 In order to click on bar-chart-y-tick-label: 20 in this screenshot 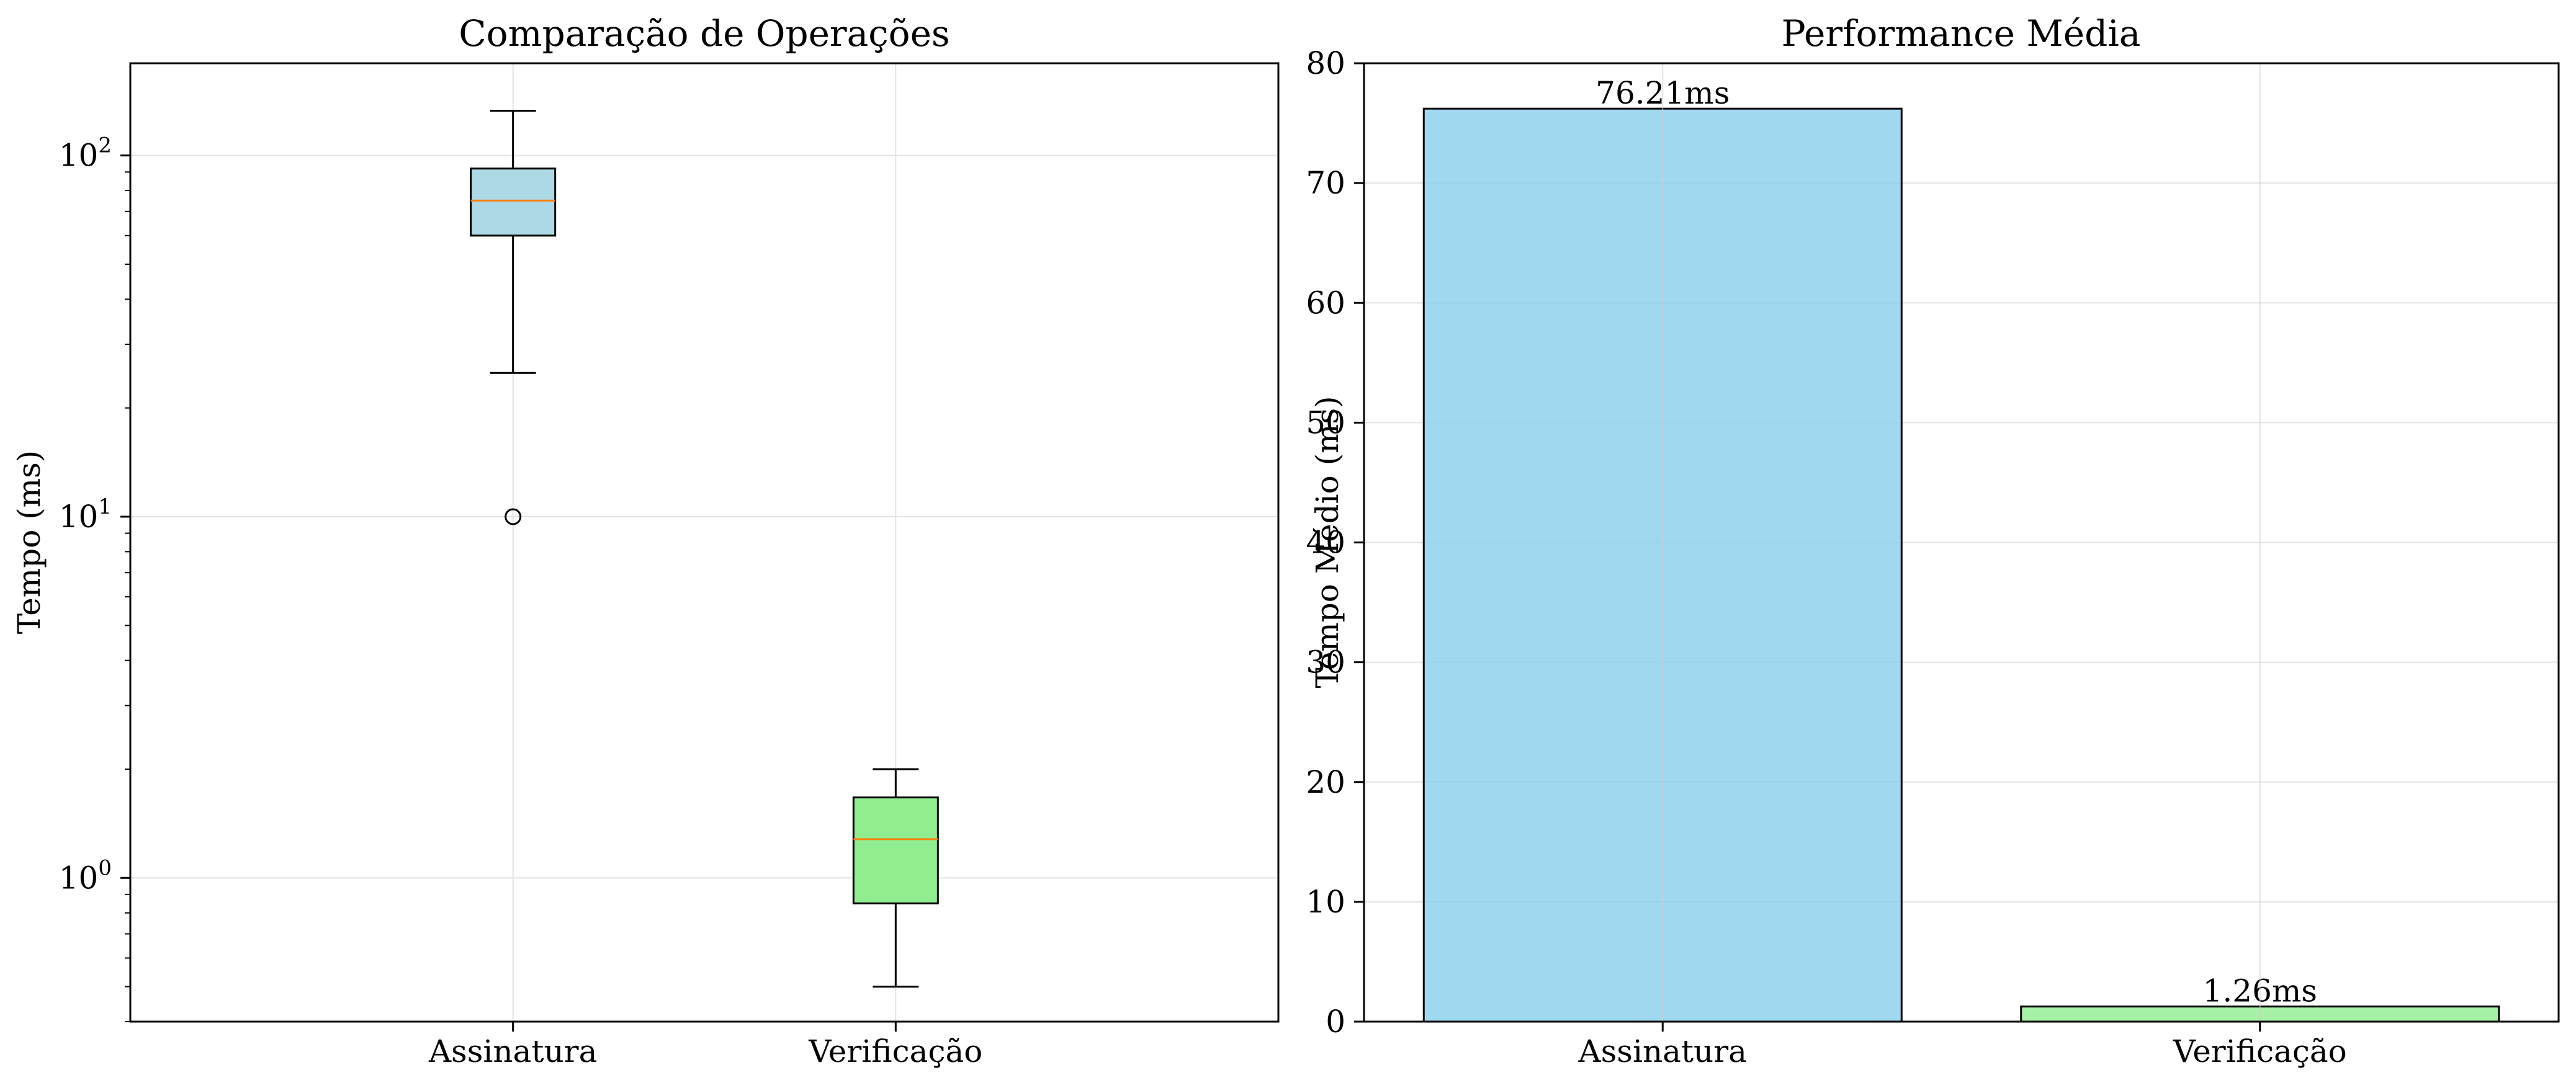, I will do `click(1325, 782)`.